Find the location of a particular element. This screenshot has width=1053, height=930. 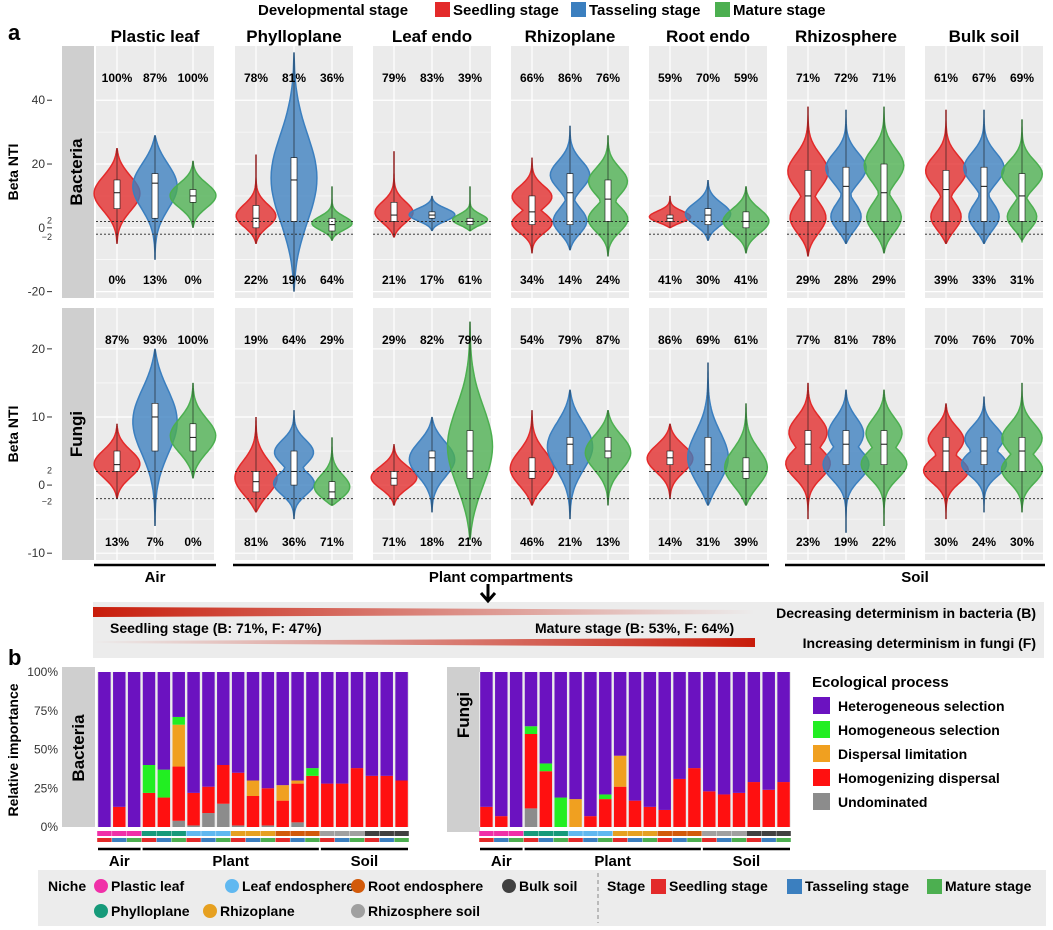

bar-bacteria-2-heterogeneous-selection is located at coordinates (119, 739).